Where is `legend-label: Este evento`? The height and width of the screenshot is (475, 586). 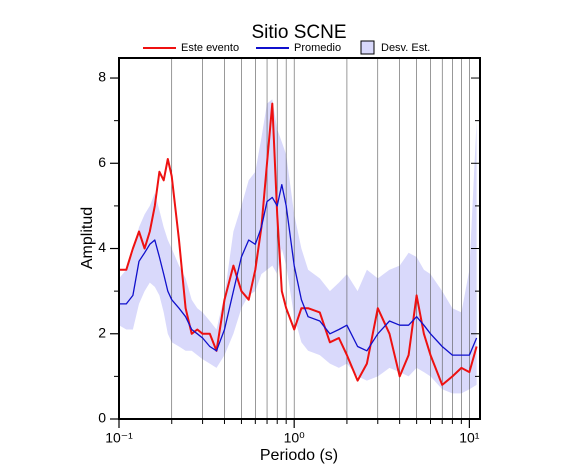
legend-label: Este evento is located at coordinates (210, 48).